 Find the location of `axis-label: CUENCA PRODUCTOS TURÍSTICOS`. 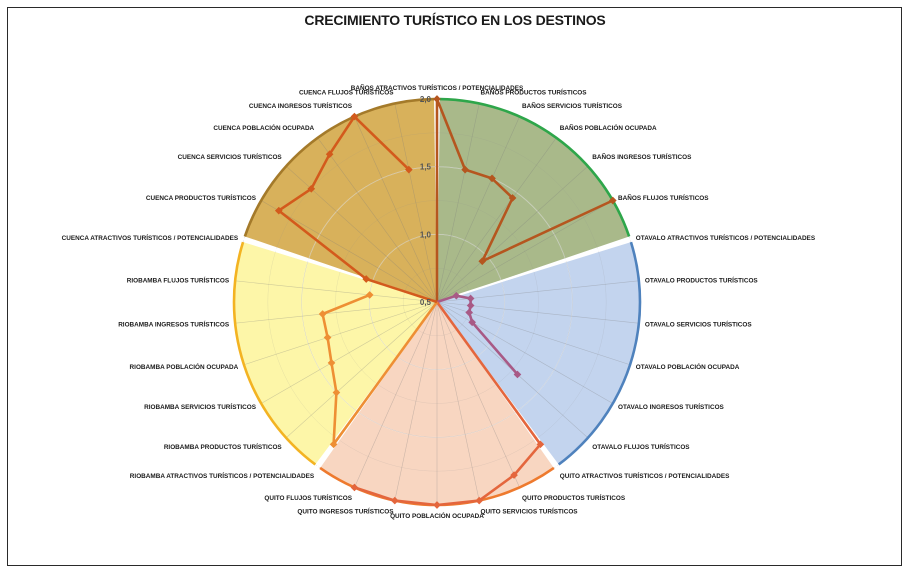

axis-label: CUENCA PRODUCTOS TURÍSTICOS is located at coordinates (201, 197).